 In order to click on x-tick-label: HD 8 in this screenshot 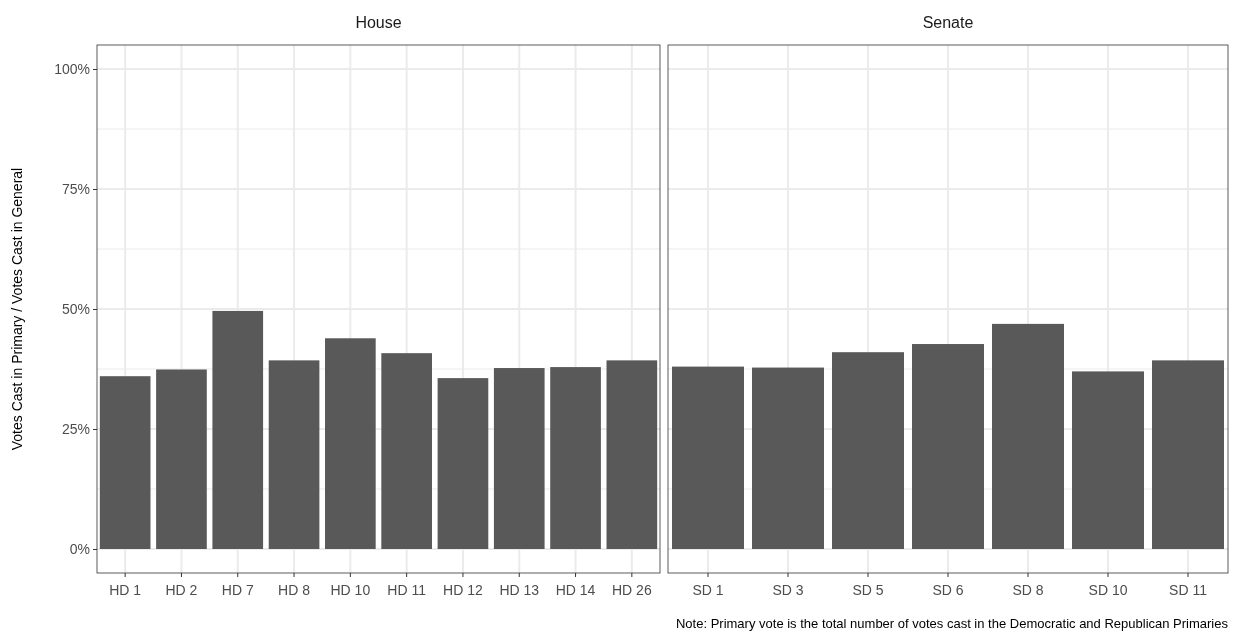, I will do `click(294, 590)`.